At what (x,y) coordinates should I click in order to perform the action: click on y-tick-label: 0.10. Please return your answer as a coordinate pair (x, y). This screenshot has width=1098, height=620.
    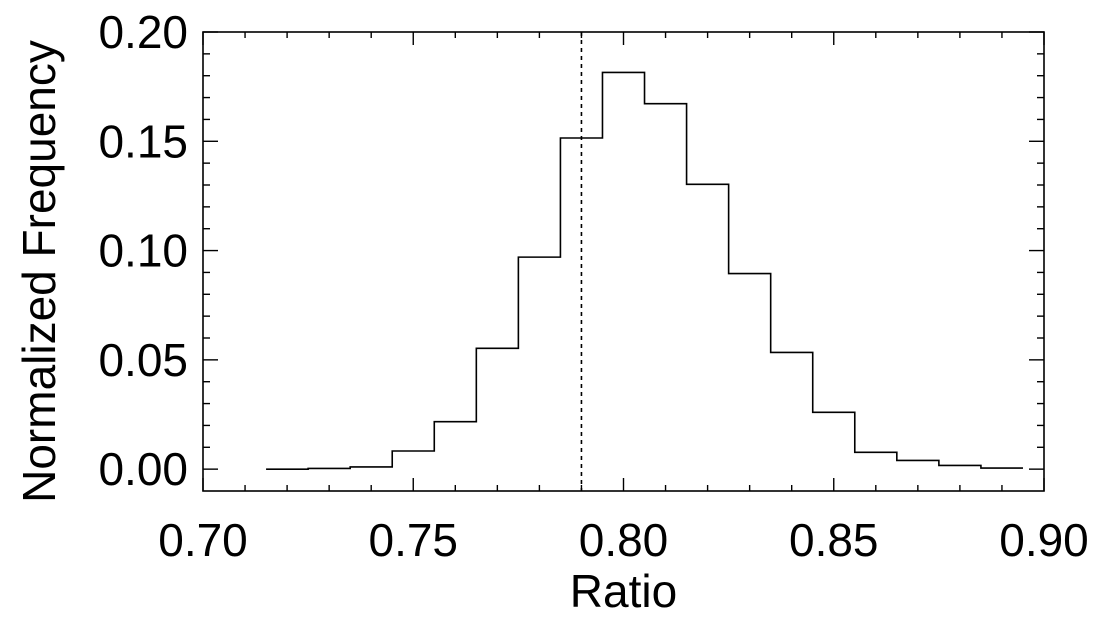
    Looking at the image, I should click on (143, 251).